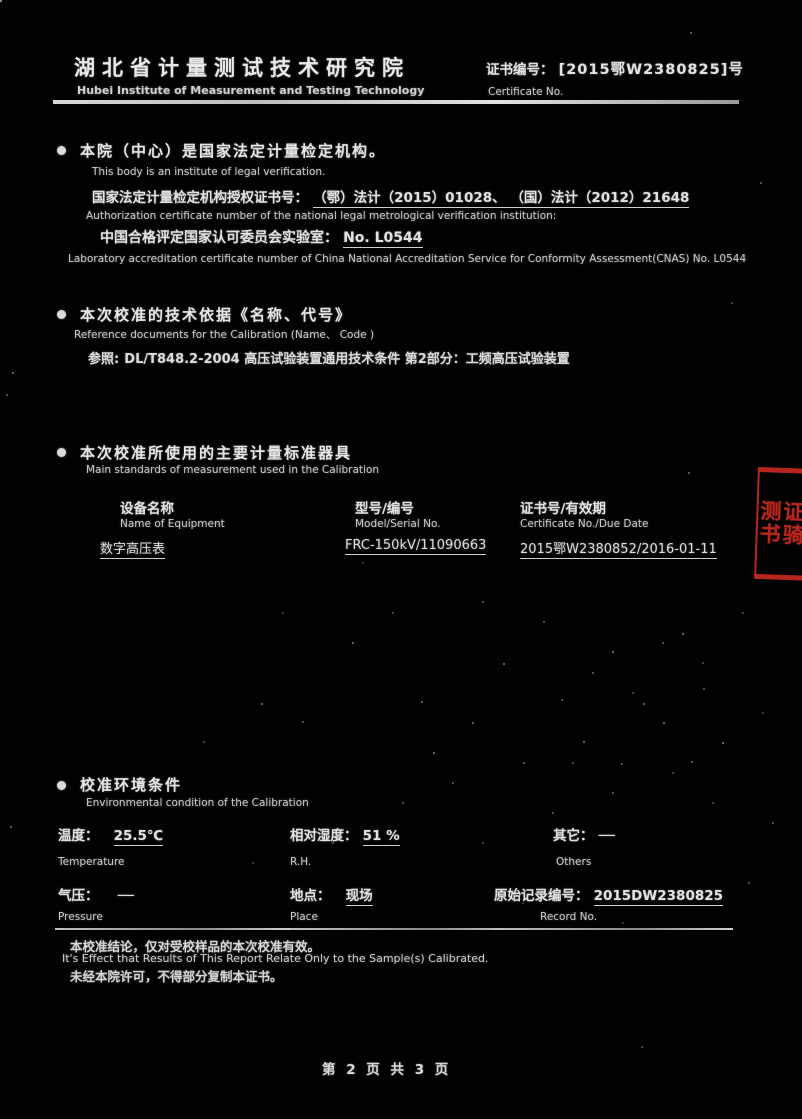 The height and width of the screenshot is (1119, 802). What do you see at coordinates (78, 836) in the screenshot?
I see `temperature-label-cn: 温度：` at bounding box center [78, 836].